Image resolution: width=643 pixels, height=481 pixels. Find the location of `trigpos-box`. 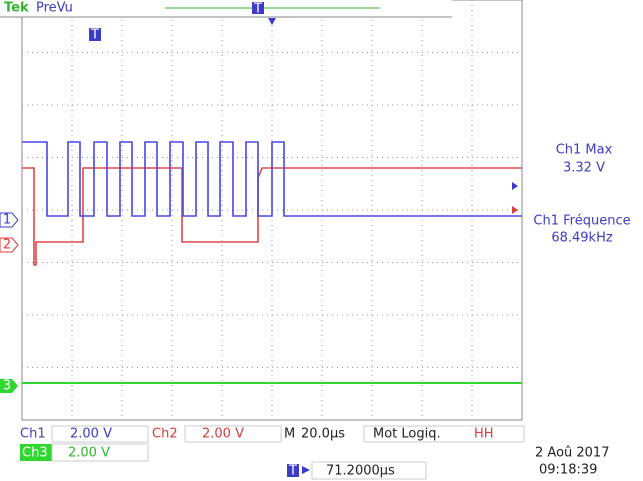

trigpos-box is located at coordinates (369, 470).